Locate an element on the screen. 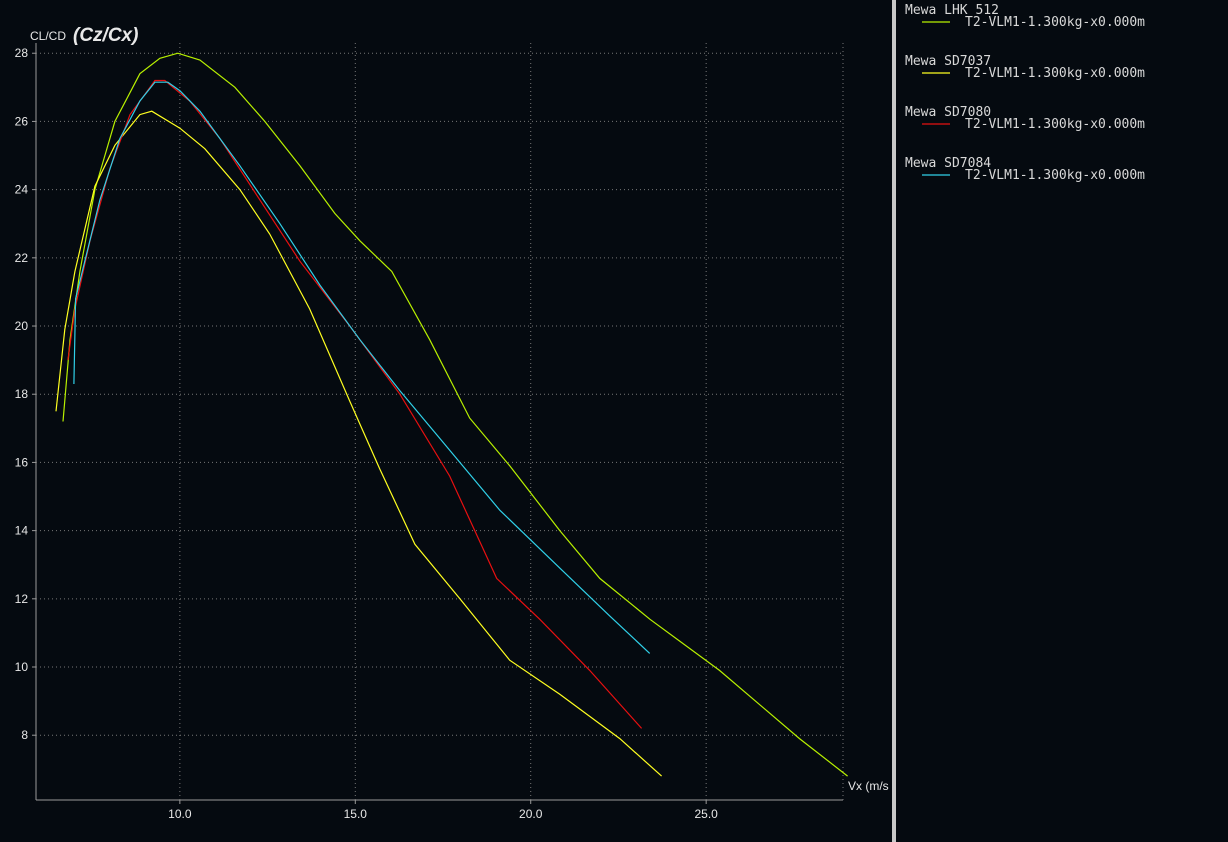 This screenshot has width=1228, height=842. y-tick-label: 24 is located at coordinates (22, 190).